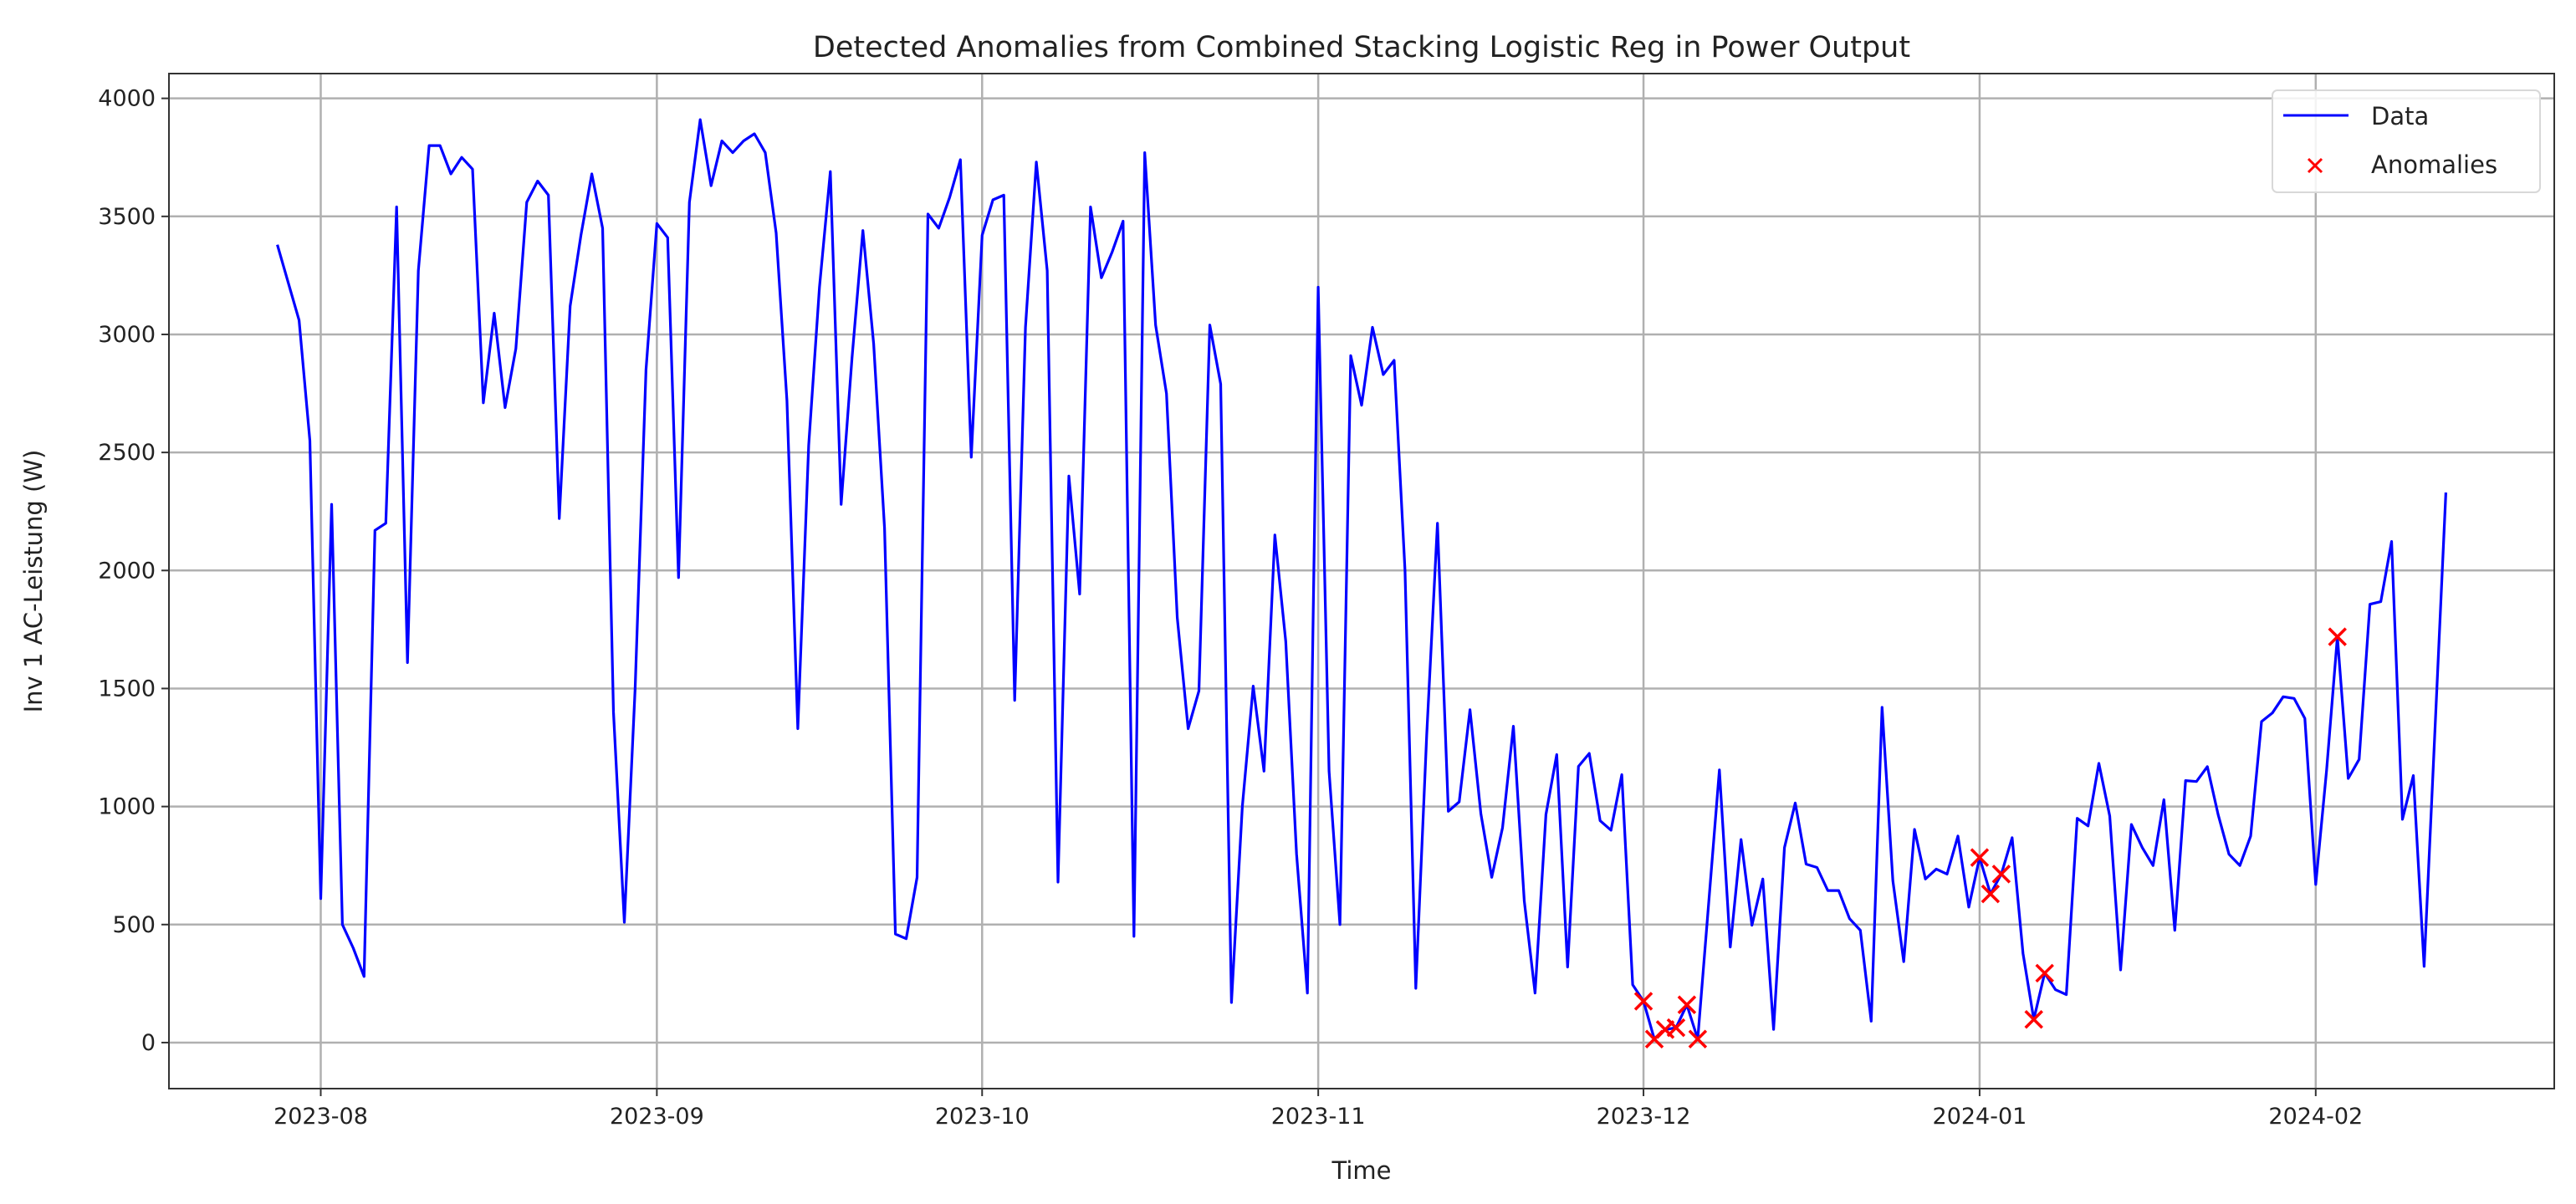 The image size is (2576, 1204). What do you see at coordinates (127, 688) in the screenshot?
I see `y-tick-label: 1500` at bounding box center [127, 688].